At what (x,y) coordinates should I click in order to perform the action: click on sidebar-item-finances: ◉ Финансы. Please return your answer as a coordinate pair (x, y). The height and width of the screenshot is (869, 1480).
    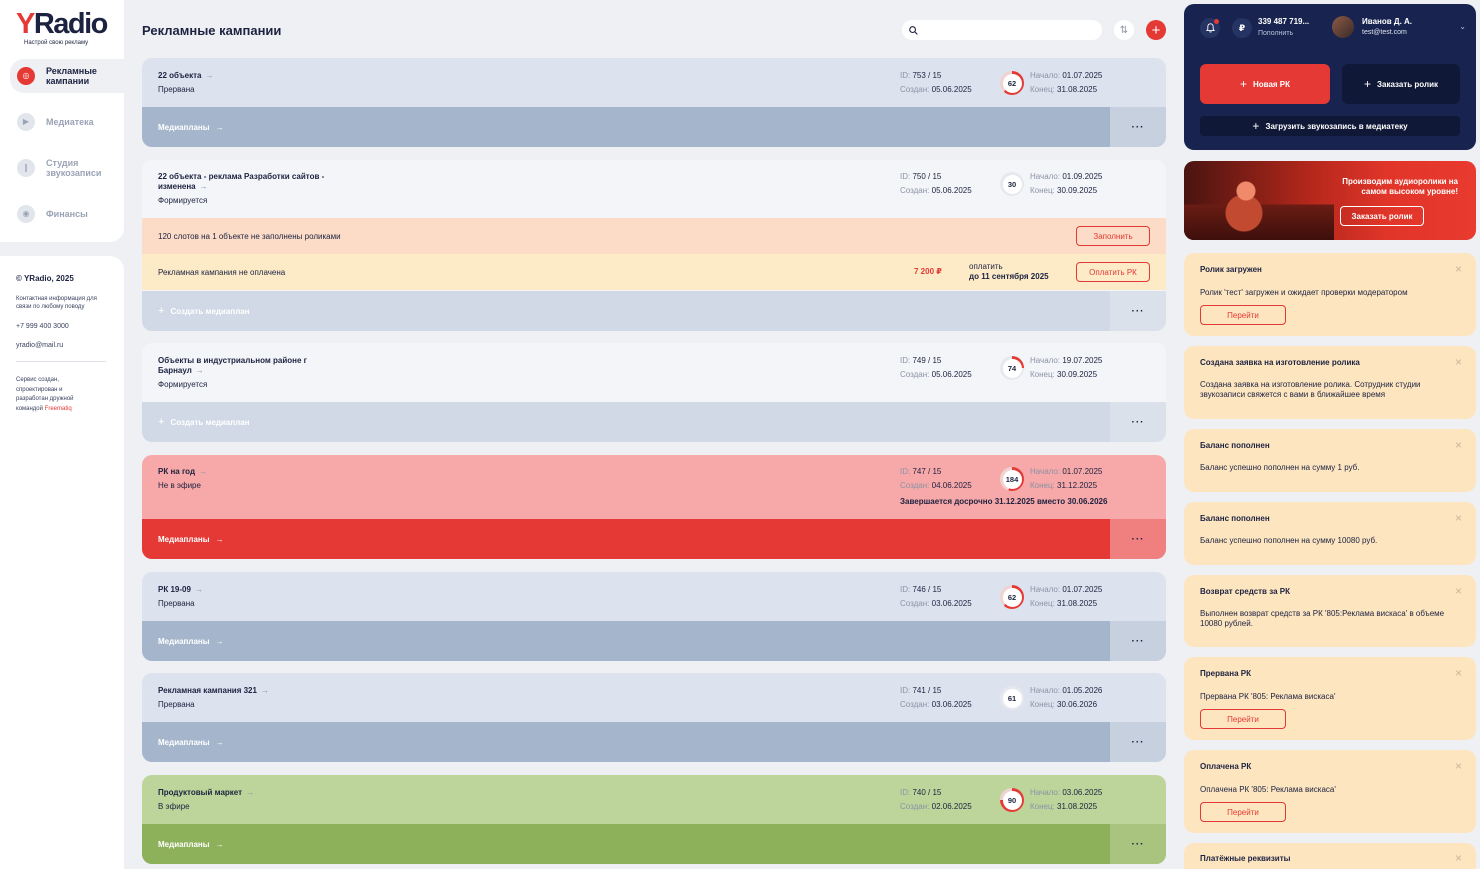
    Looking at the image, I should click on (67, 214).